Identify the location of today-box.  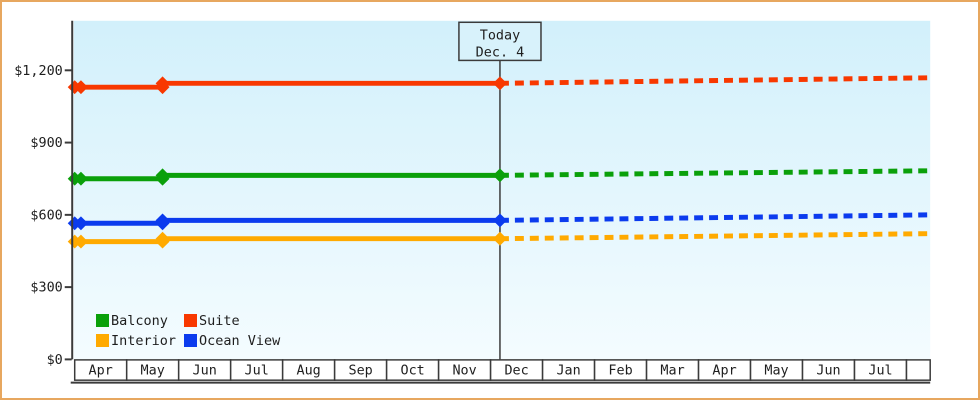
(500, 41).